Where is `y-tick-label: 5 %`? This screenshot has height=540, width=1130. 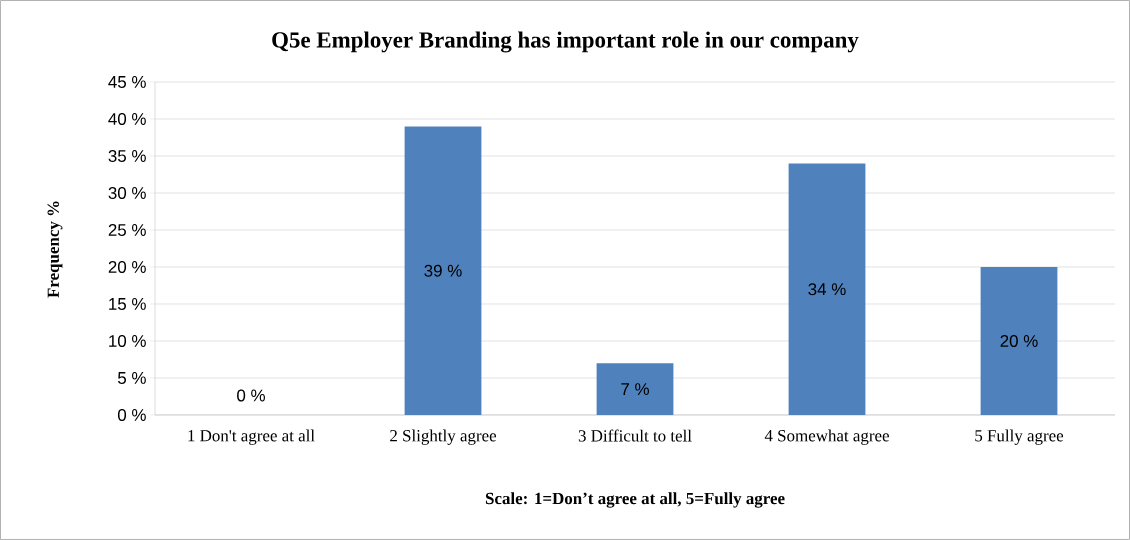 y-tick-label: 5 % is located at coordinates (131, 378).